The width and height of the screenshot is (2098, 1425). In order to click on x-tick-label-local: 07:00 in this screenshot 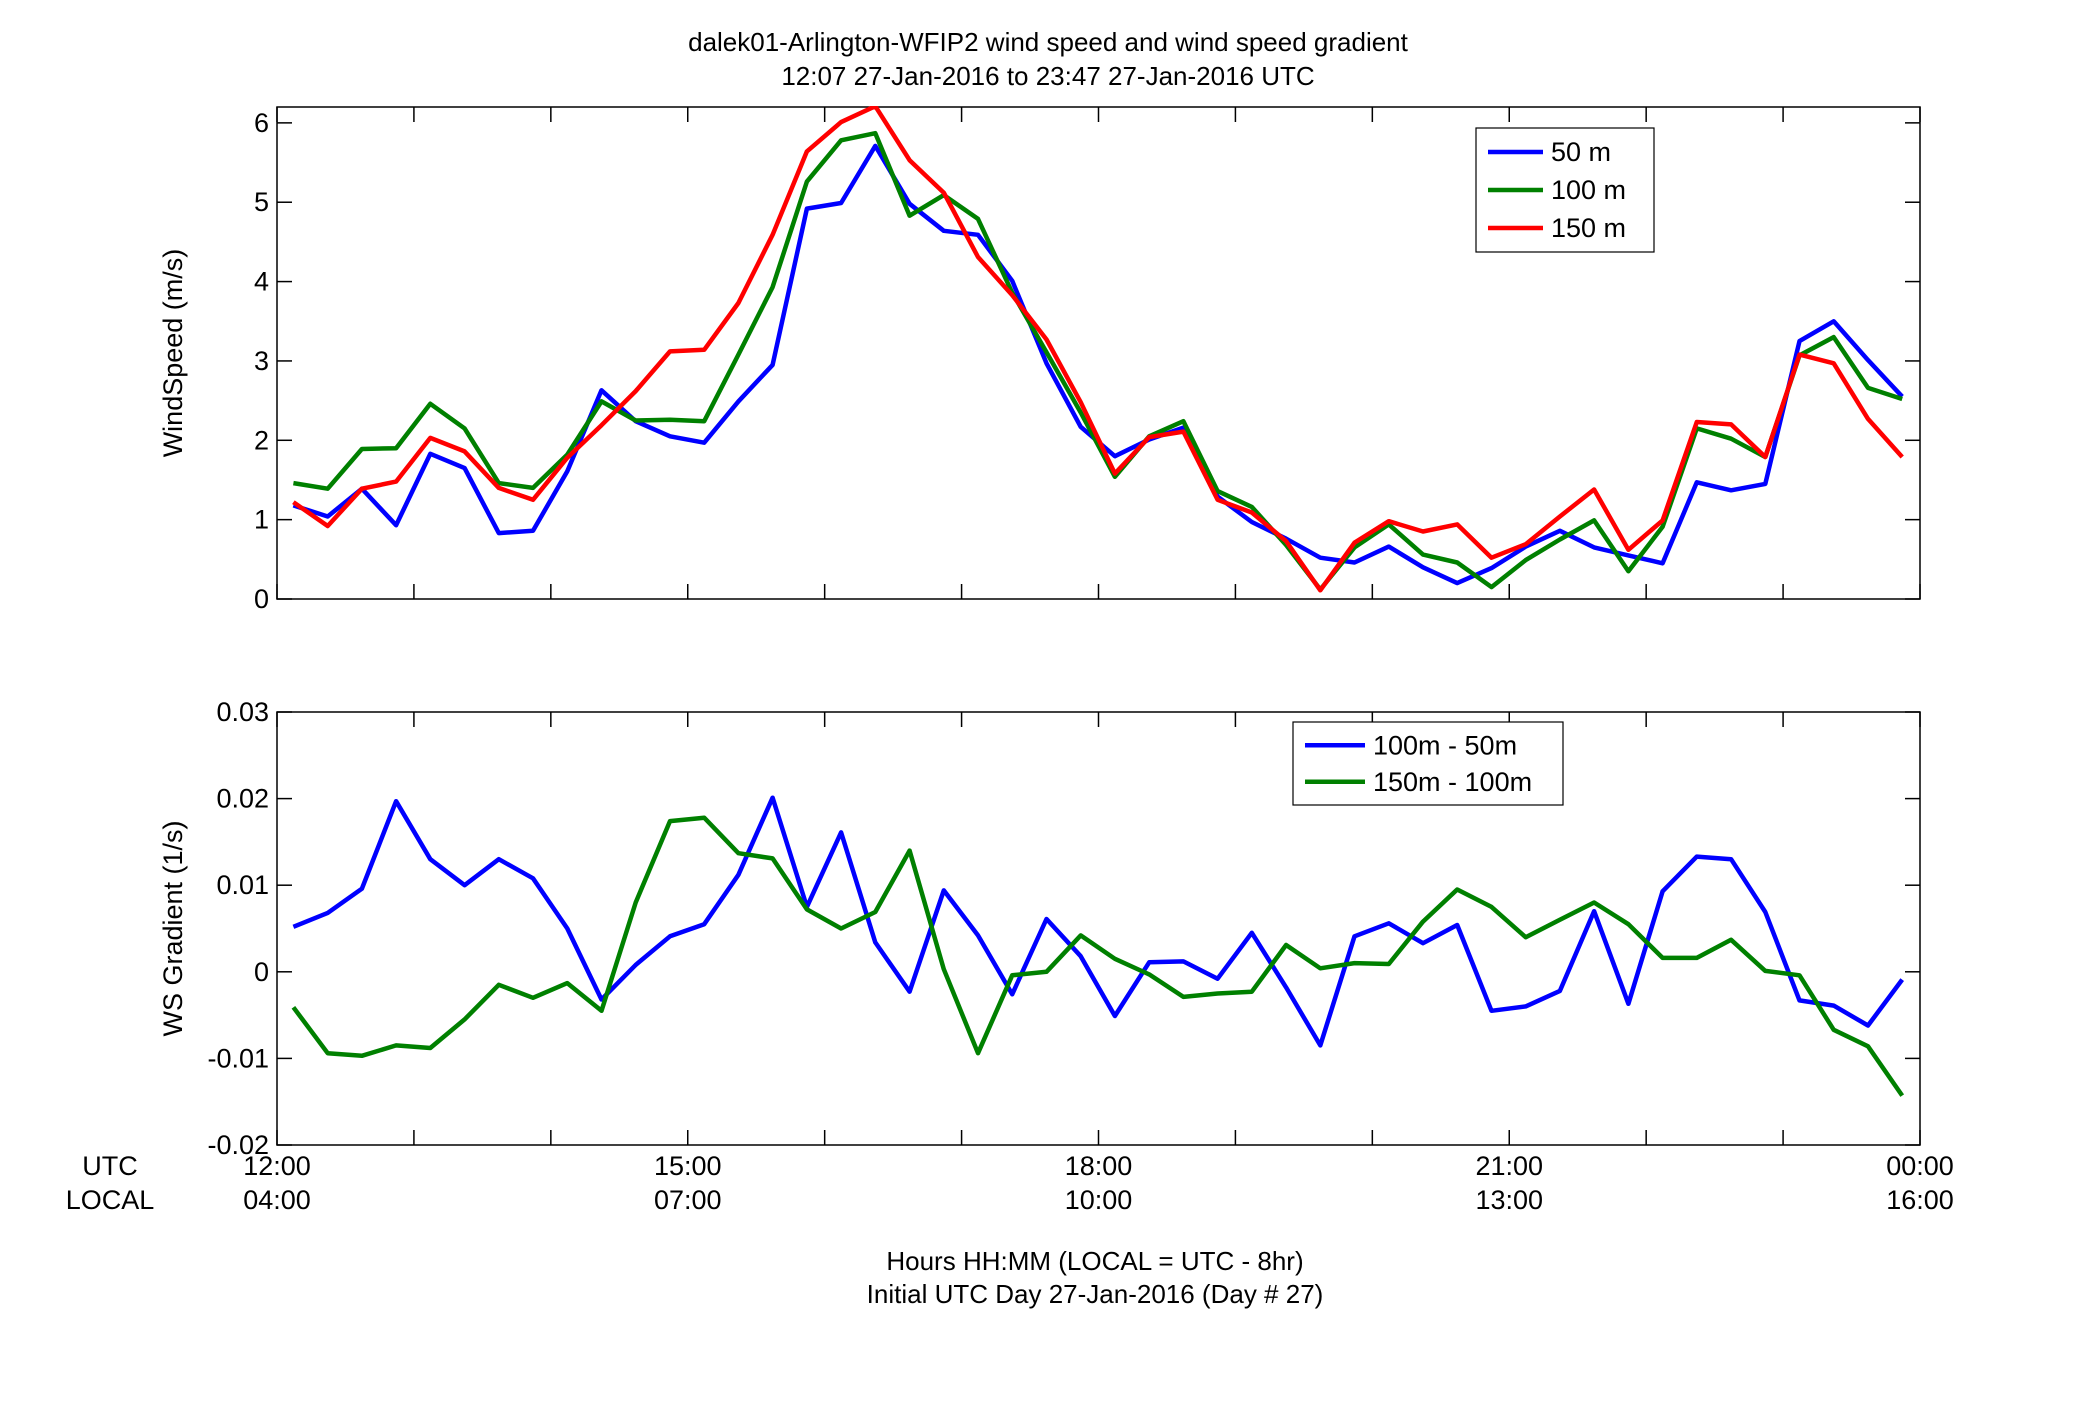, I will do `click(688, 1200)`.